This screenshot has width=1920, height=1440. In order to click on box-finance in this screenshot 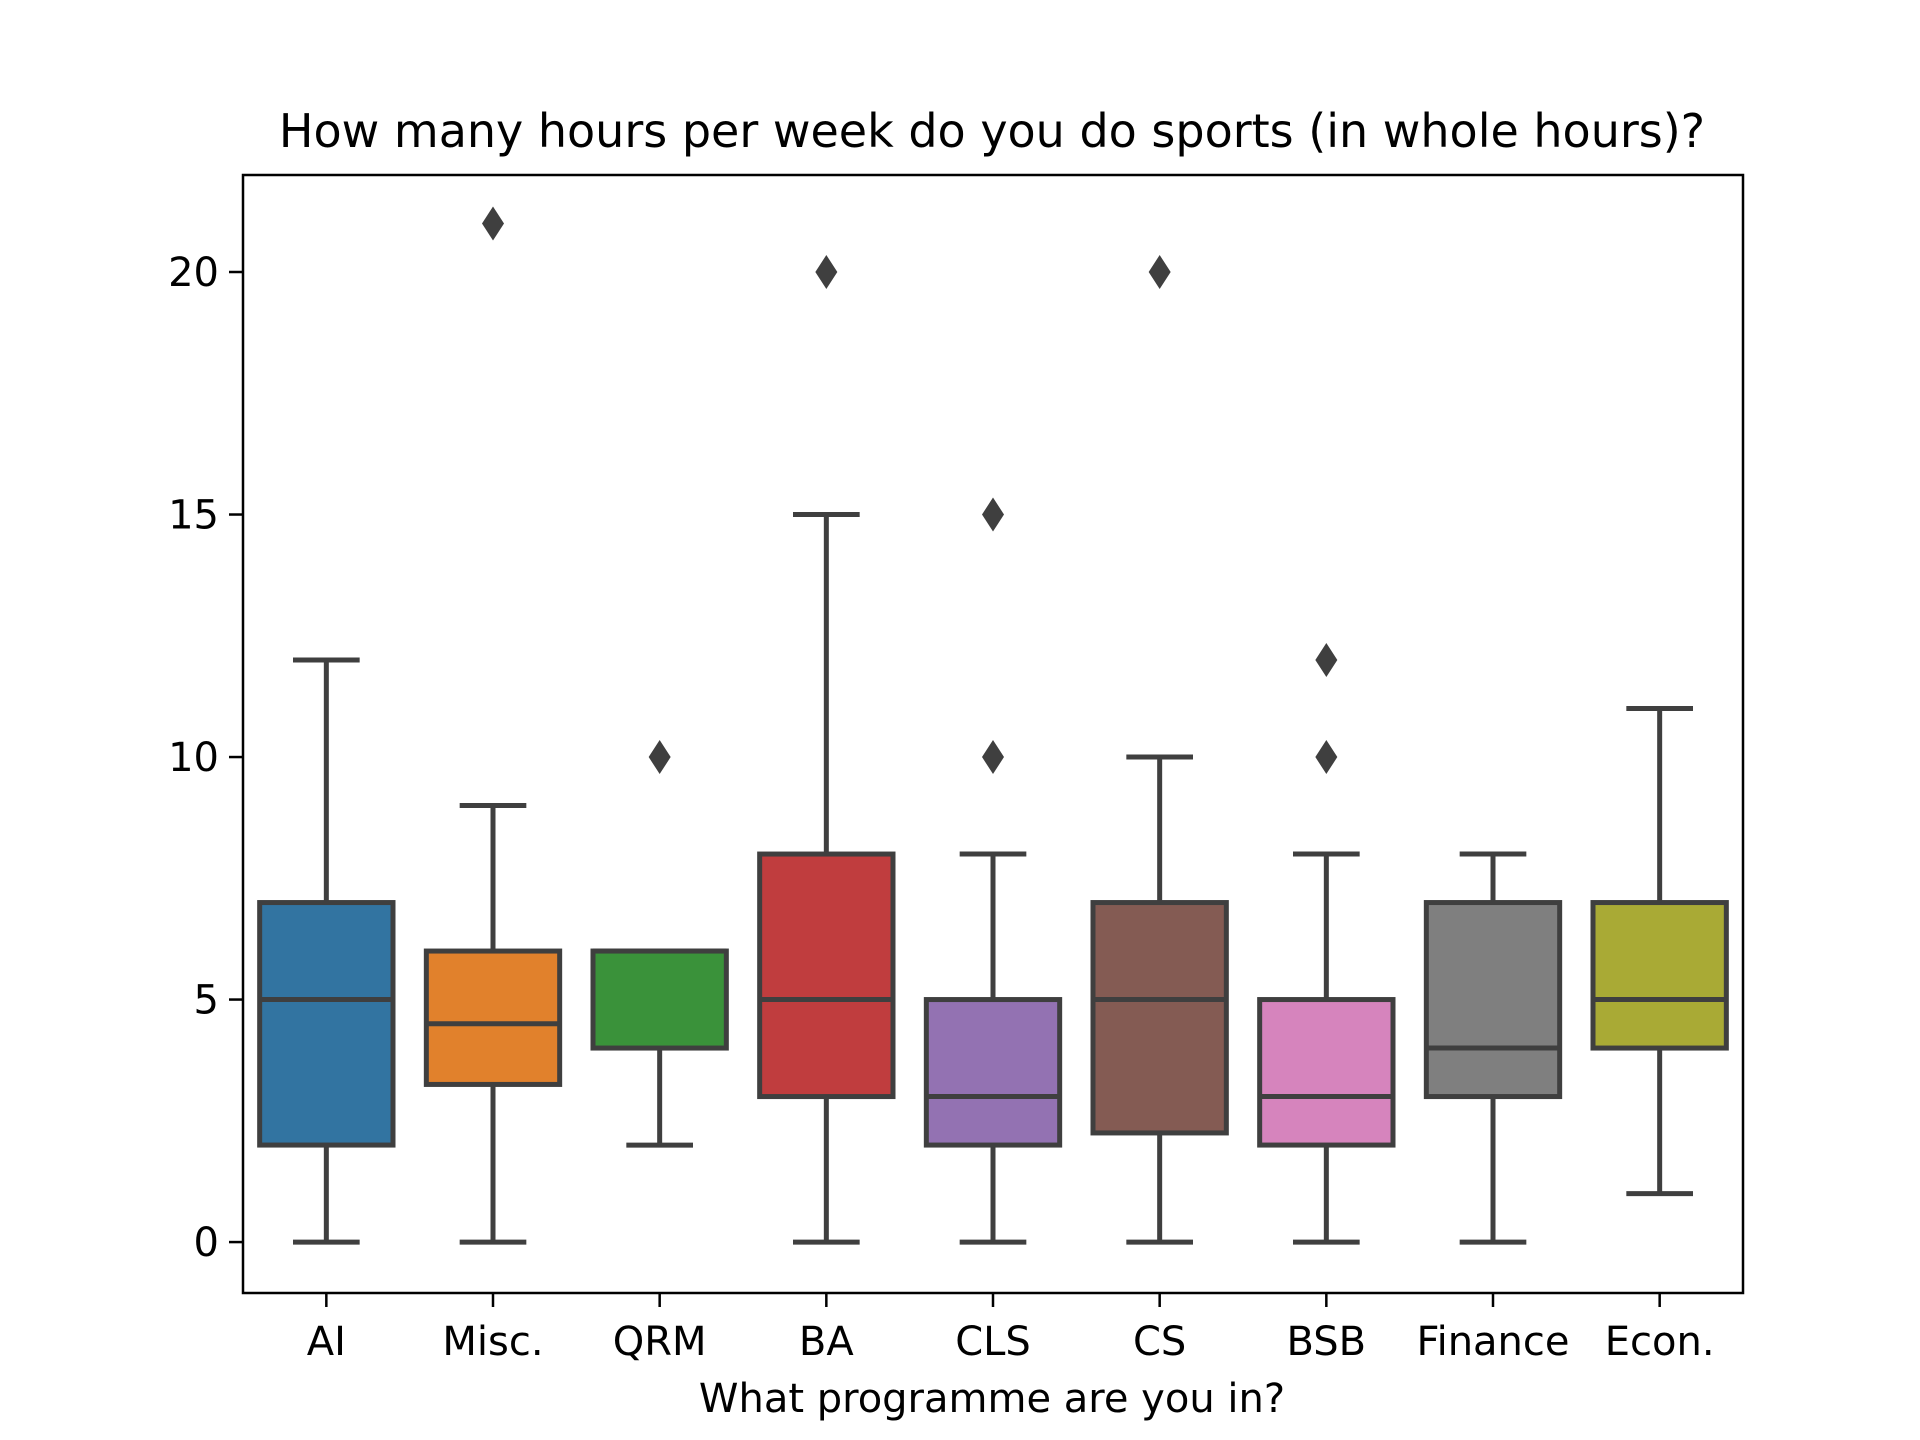, I will do `click(1493, 1000)`.